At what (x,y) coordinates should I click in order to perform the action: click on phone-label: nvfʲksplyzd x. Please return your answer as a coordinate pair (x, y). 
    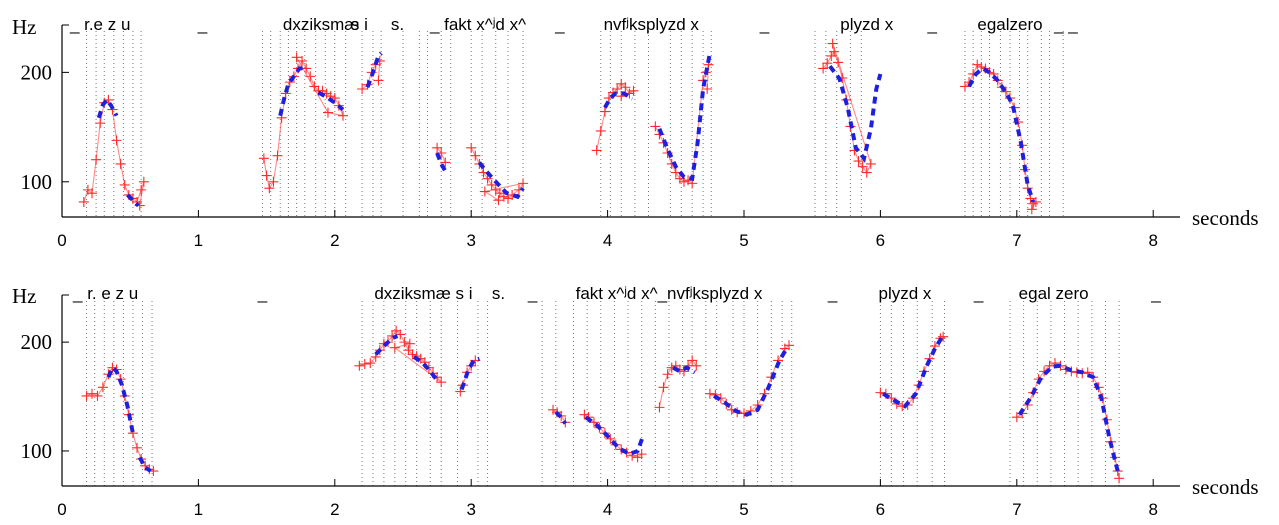
    Looking at the image, I should click on (652, 24).